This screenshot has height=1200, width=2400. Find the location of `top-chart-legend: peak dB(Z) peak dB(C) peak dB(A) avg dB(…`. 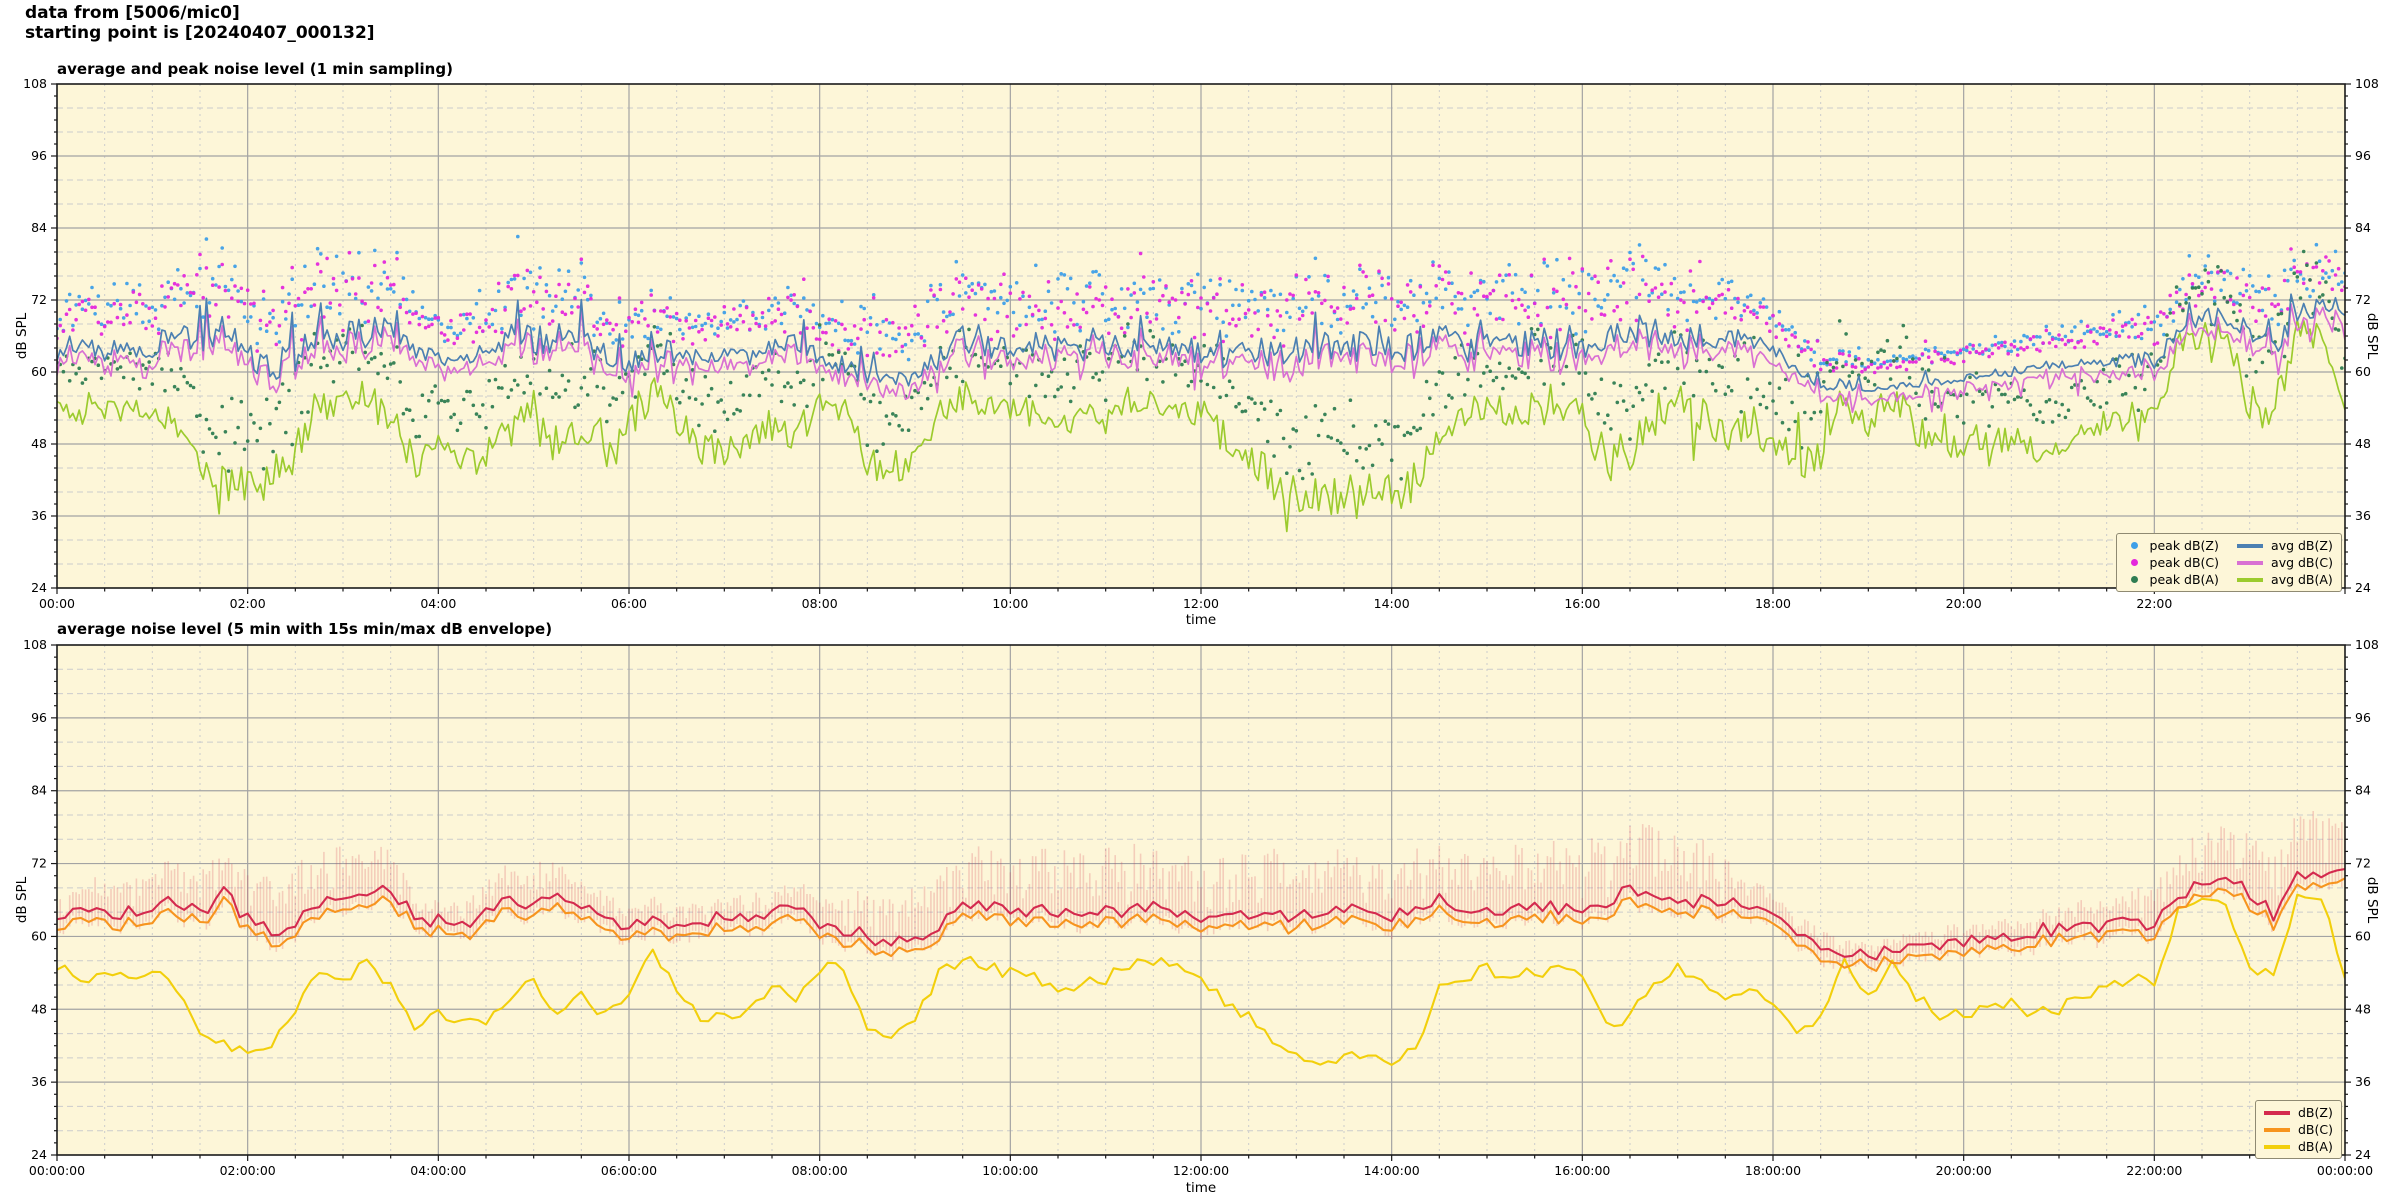

top-chart-legend: peak dB(Z) peak dB(C) peak dB(A) avg dB(… is located at coordinates (2228, 562).